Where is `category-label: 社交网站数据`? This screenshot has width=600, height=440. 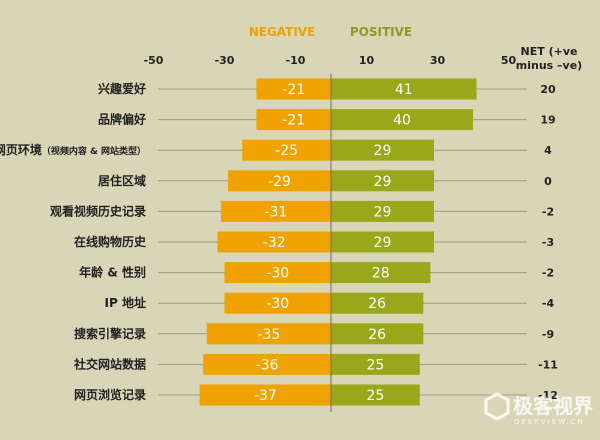 category-label: 社交网站数据 is located at coordinates (109, 363).